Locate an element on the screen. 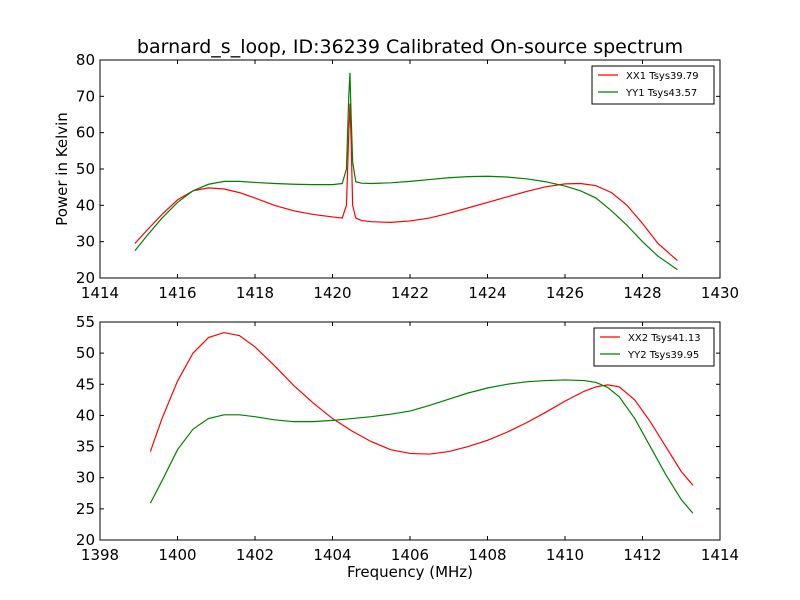  legend-label: XX1 Tsys39.79 is located at coordinates (662, 76).